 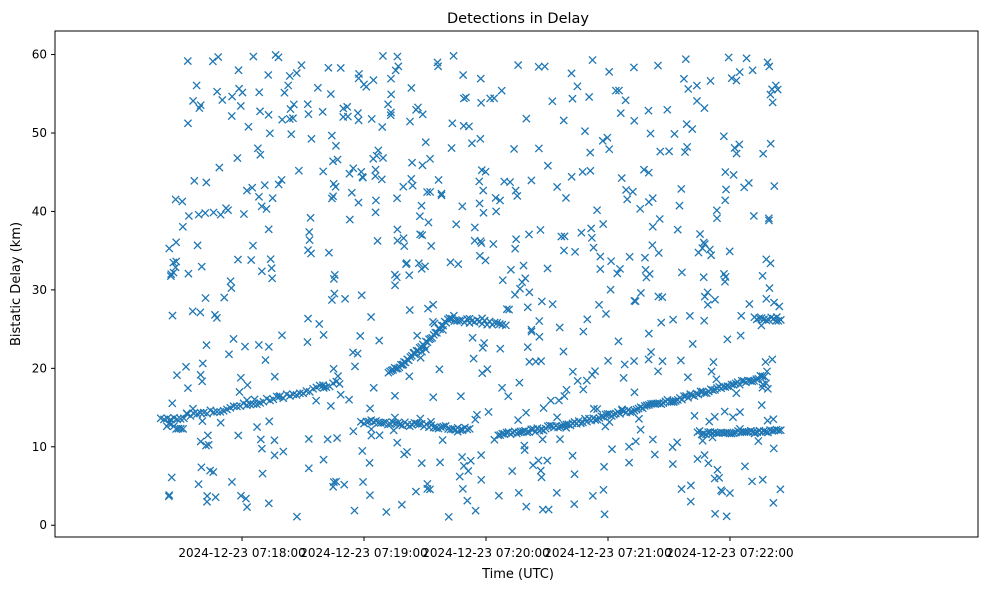 I want to click on y-tick-label: 20, so click(x=39, y=368).